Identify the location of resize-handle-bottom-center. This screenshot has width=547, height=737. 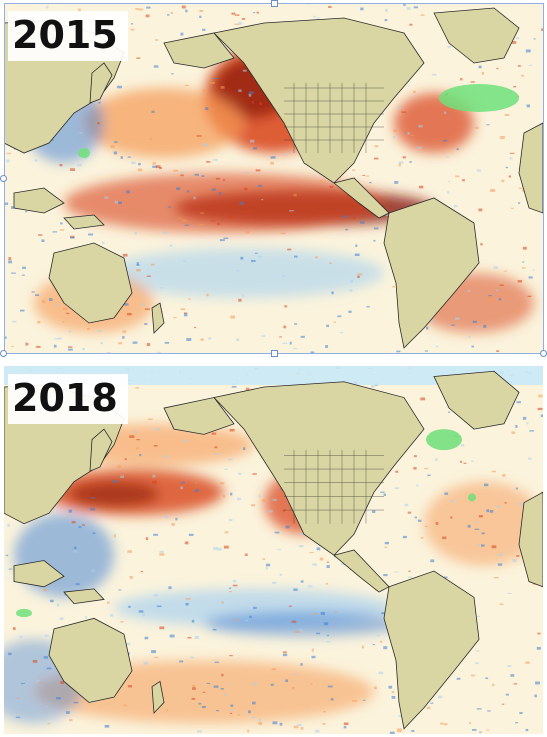
(274, 353).